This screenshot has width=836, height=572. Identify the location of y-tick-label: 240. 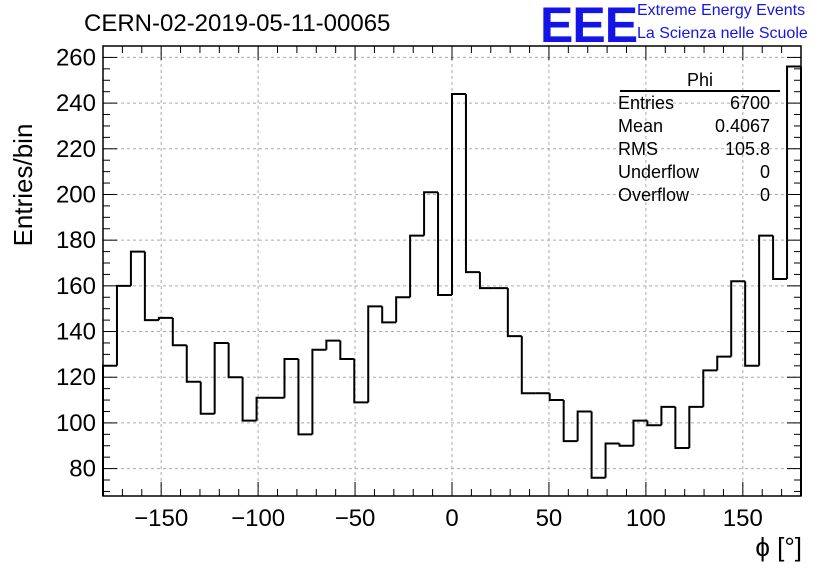
(76, 103).